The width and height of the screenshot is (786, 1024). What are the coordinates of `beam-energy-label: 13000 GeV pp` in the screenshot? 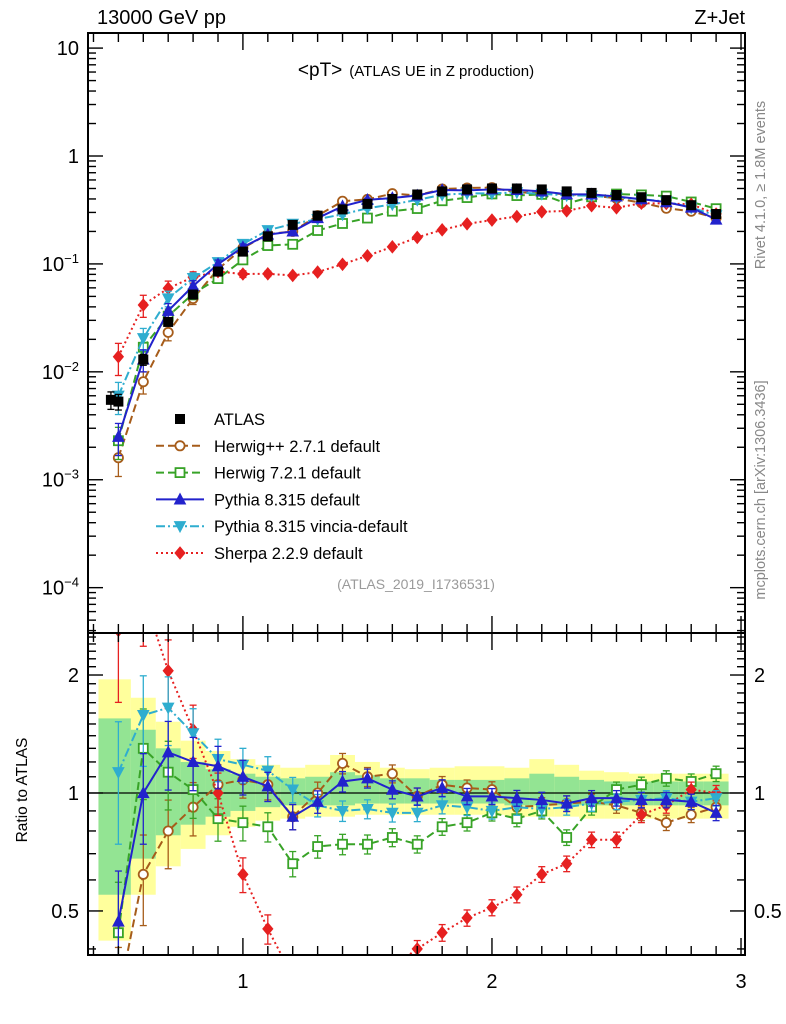 It's located at (161, 18).